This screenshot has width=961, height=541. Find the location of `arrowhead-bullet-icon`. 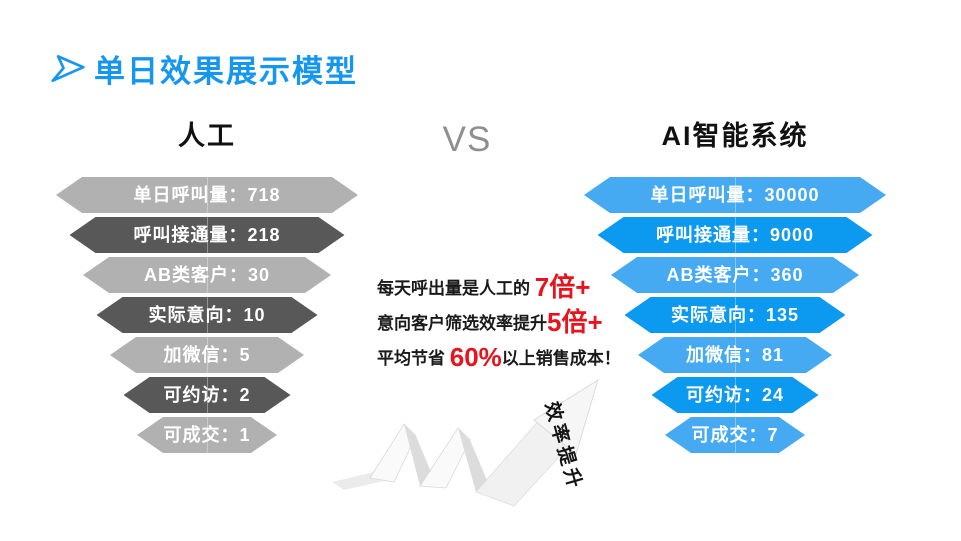

arrowhead-bullet-icon is located at coordinates (68, 68).